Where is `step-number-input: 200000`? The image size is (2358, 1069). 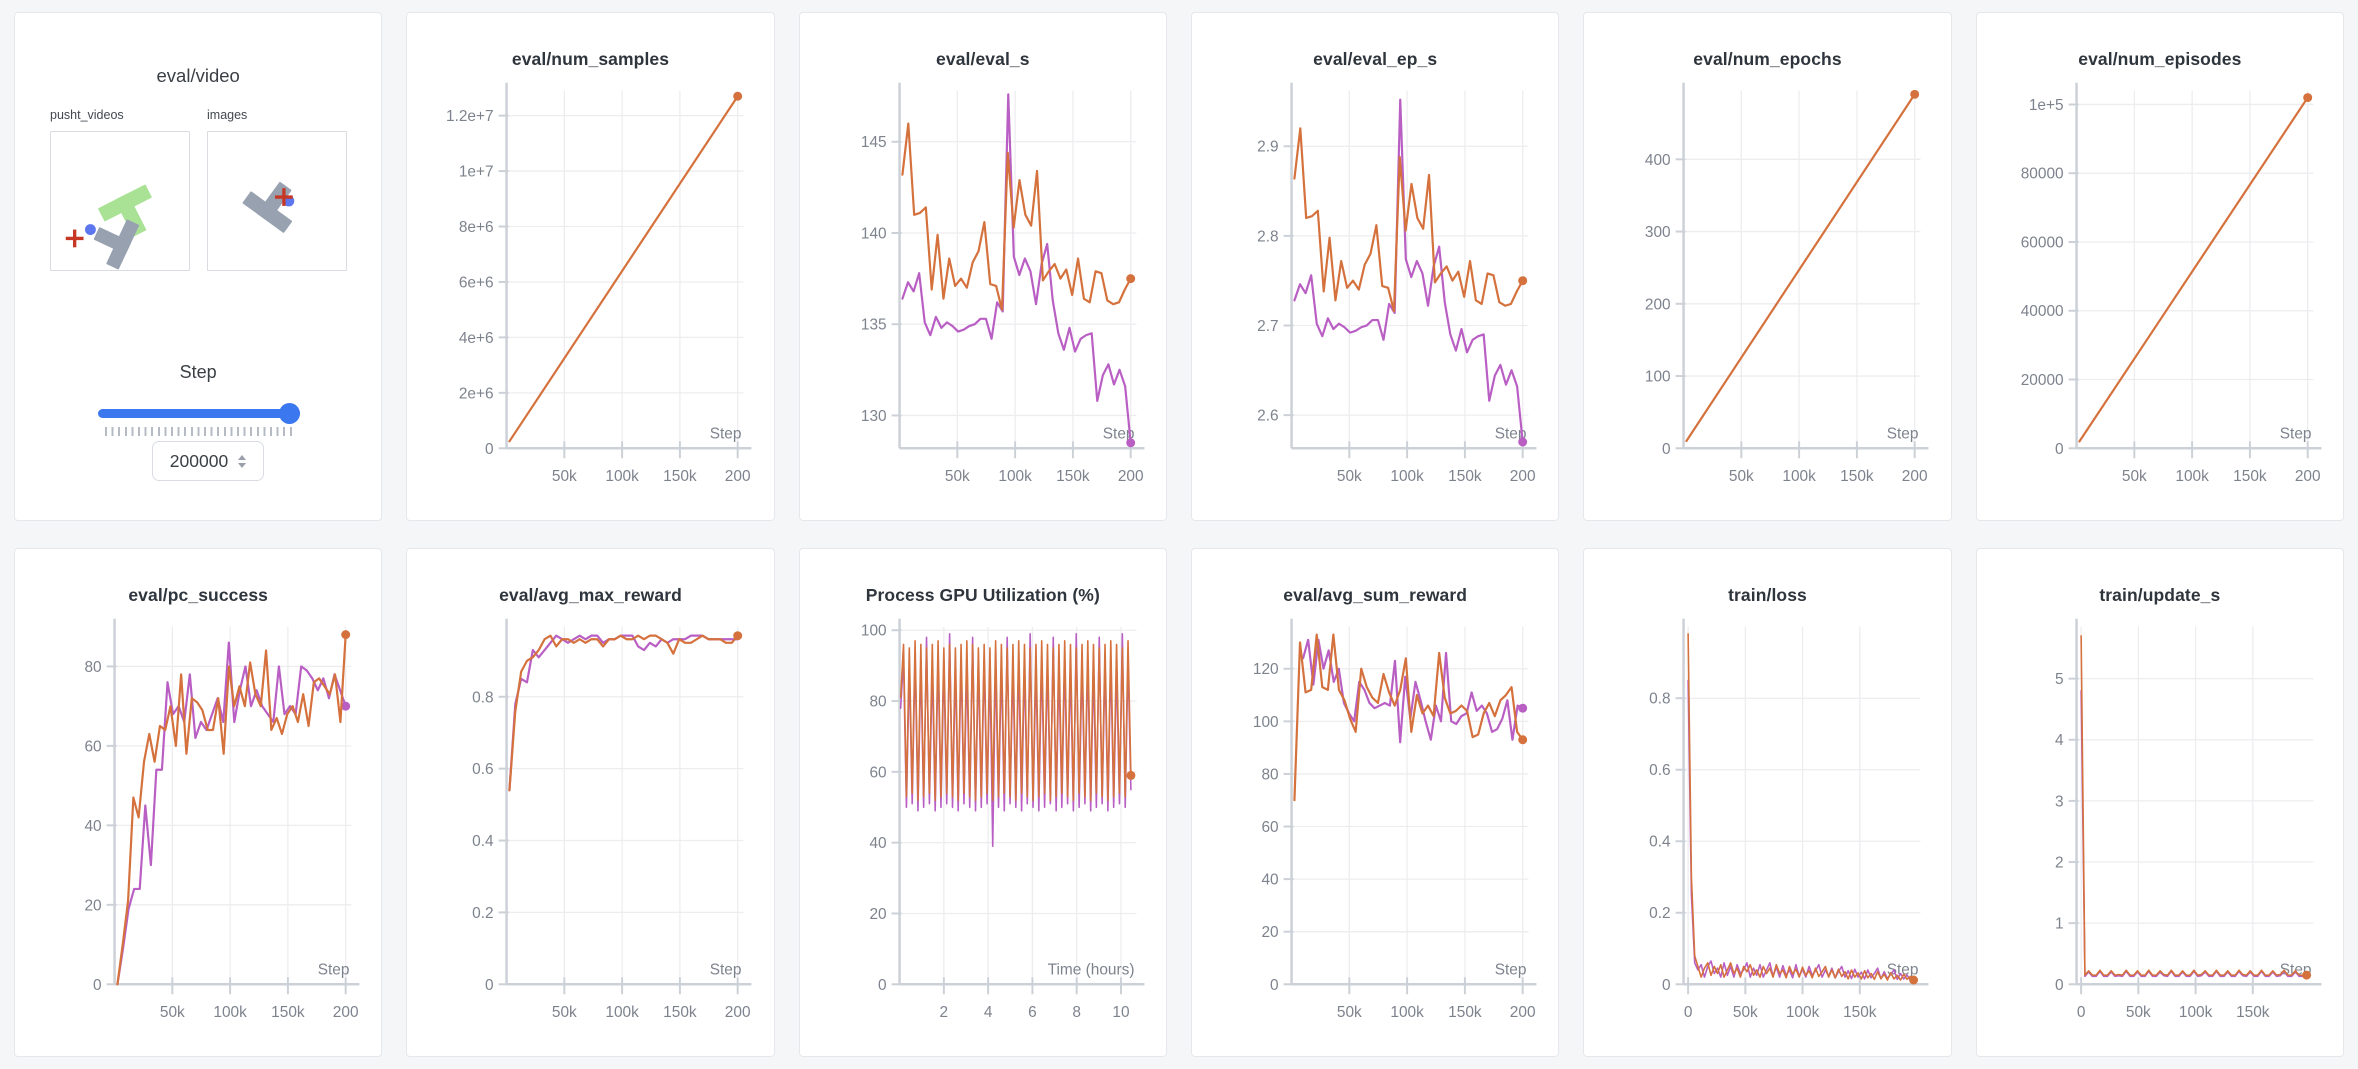
step-number-input: 200000 is located at coordinates (208, 461).